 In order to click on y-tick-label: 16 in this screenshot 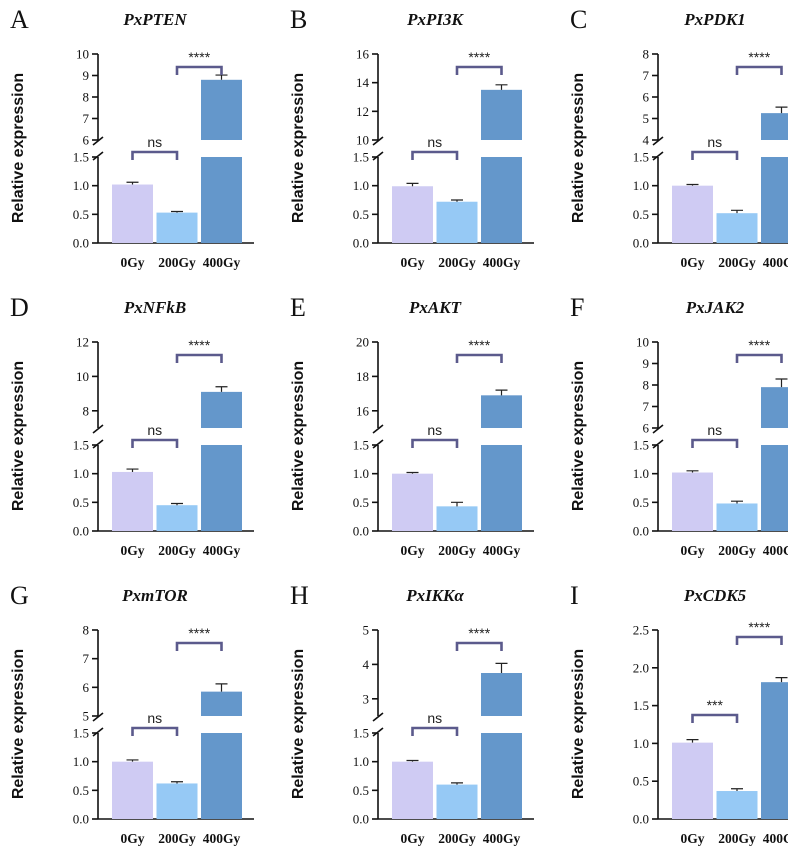, I will do `click(363, 410)`.